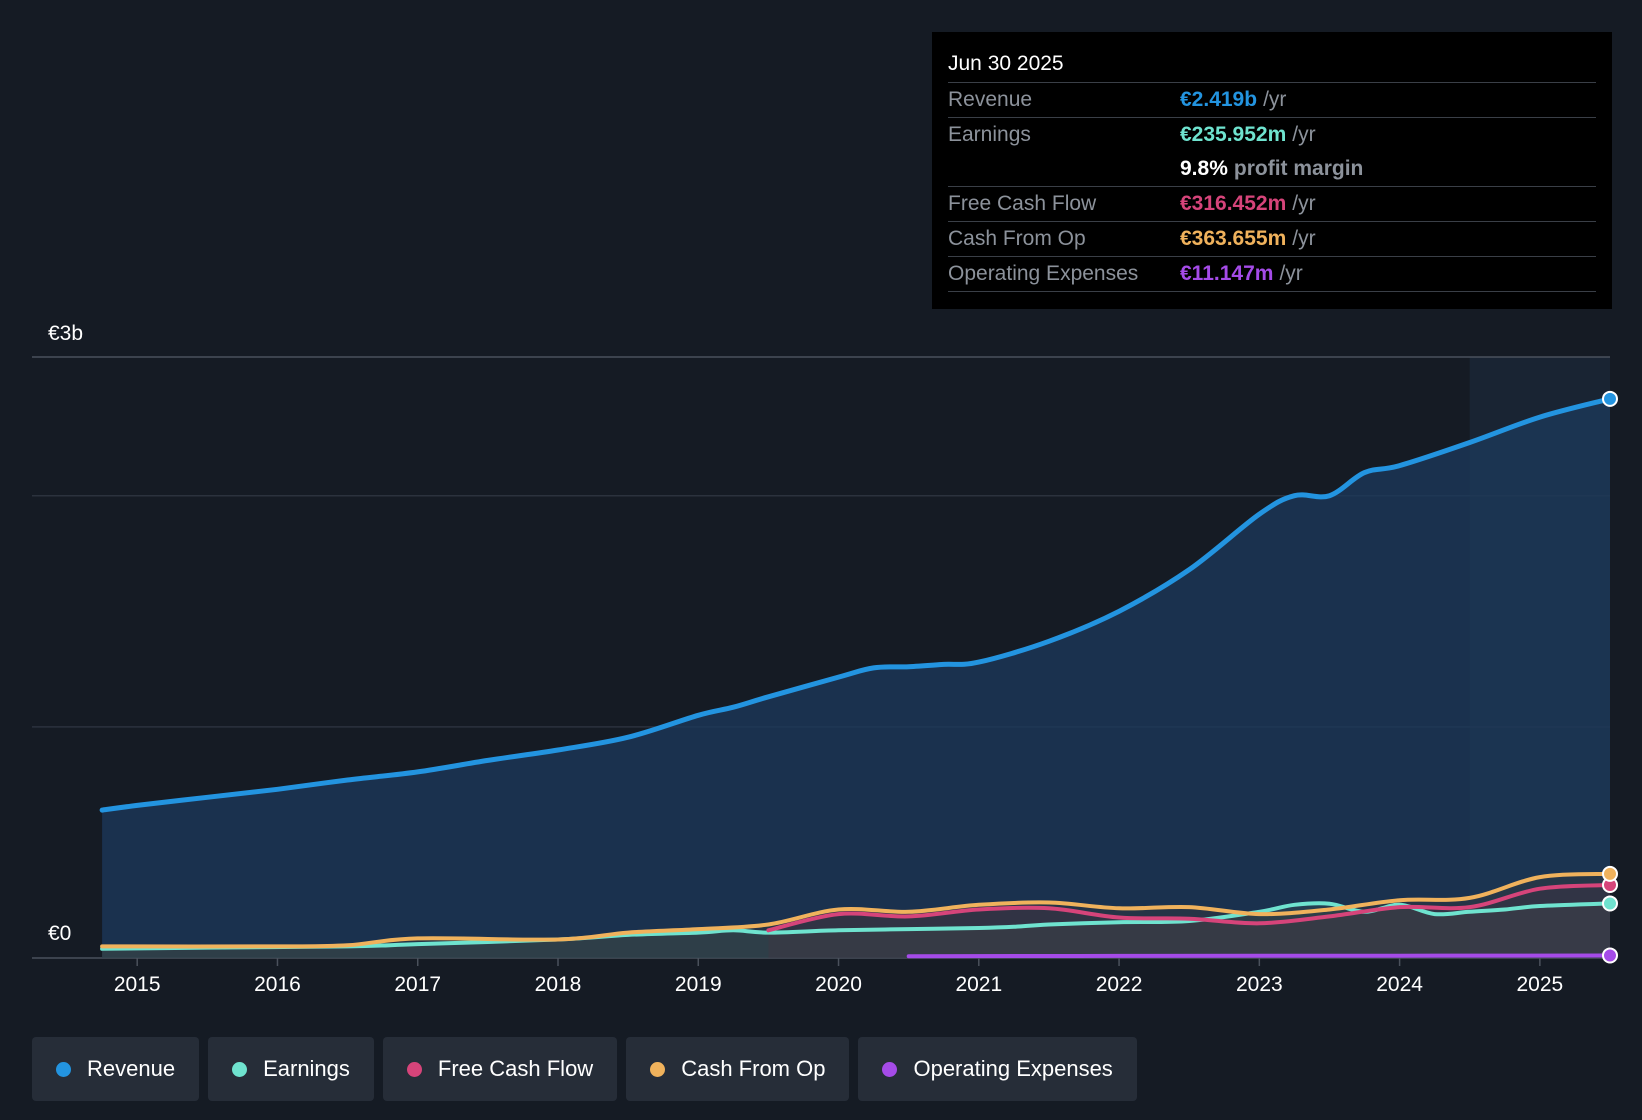 The height and width of the screenshot is (1120, 1642). I want to click on legend-item-earnings: Earnings, so click(291, 1069).